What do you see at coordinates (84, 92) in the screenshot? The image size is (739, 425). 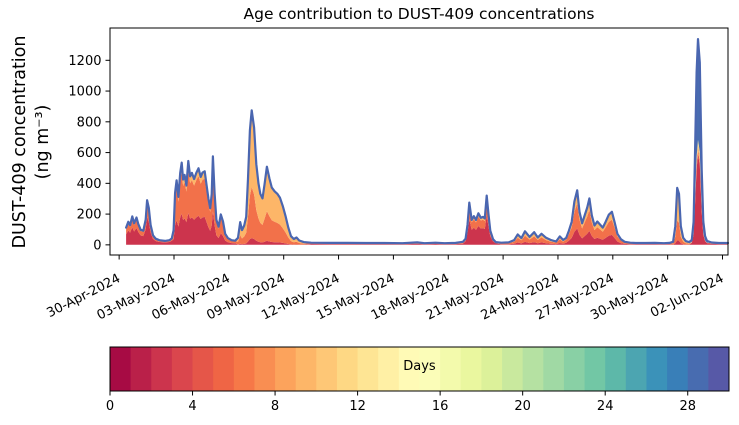 I see `y-tick-label: 1000` at bounding box center [84, 92].